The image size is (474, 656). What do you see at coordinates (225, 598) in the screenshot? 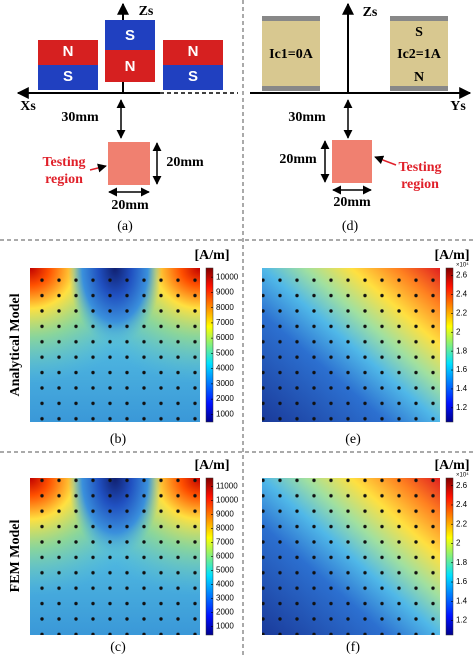
I see `colorbar-tick-label: 3000` at bounding box center [225, 598].